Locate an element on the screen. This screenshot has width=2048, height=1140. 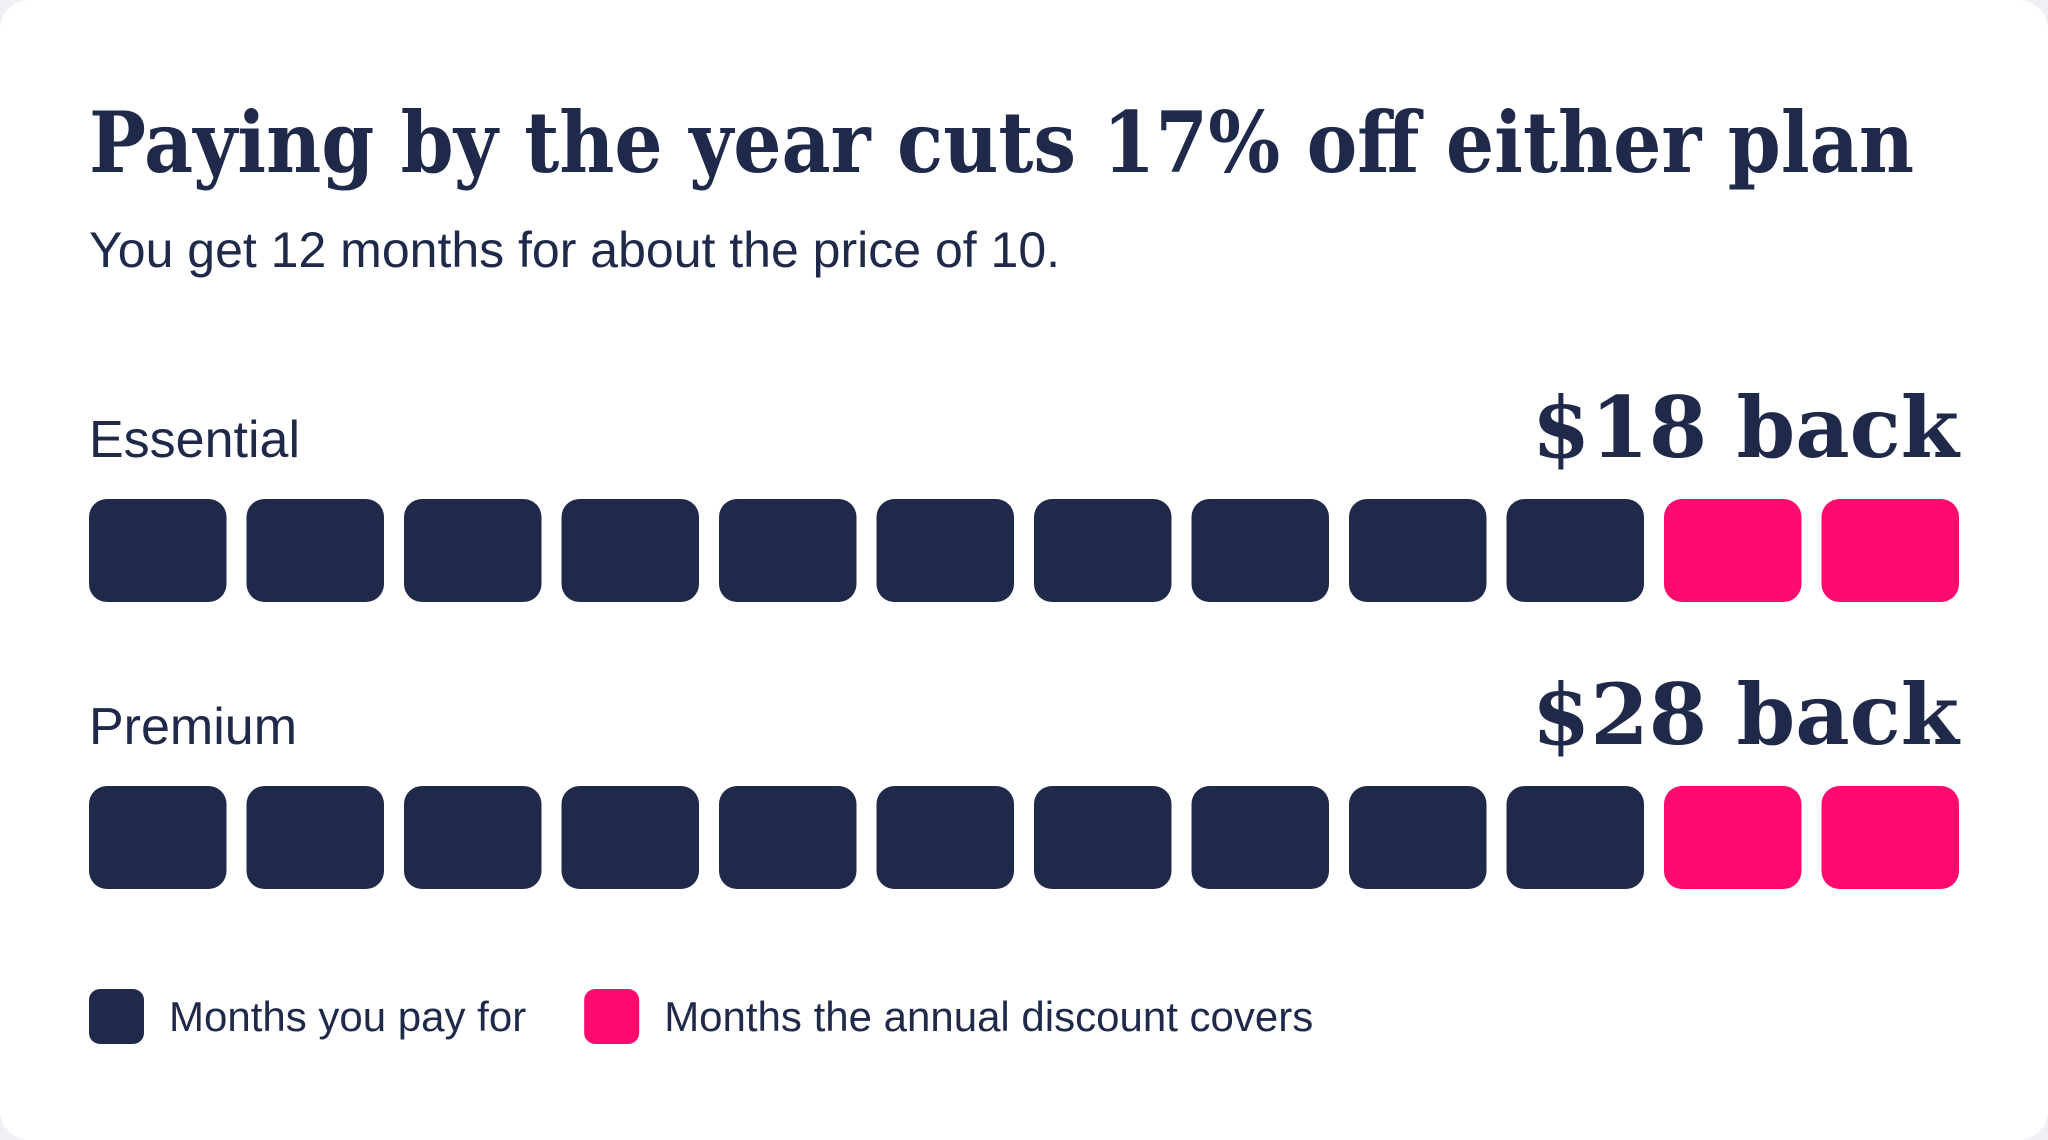
savings-label: $28 back is located at coordinates (1746, 714).